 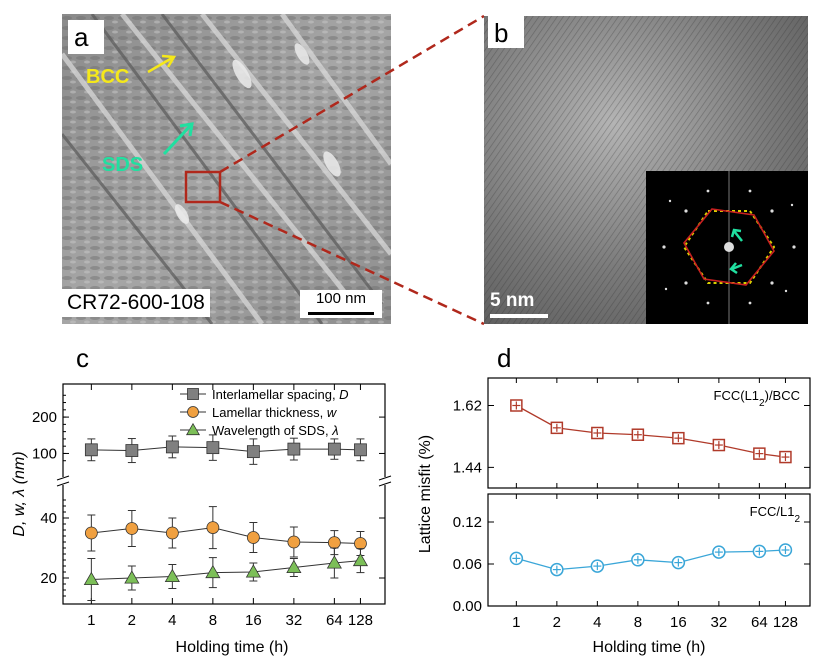 I want to click on panel-letter-d: d, so click(x=504, y=358).